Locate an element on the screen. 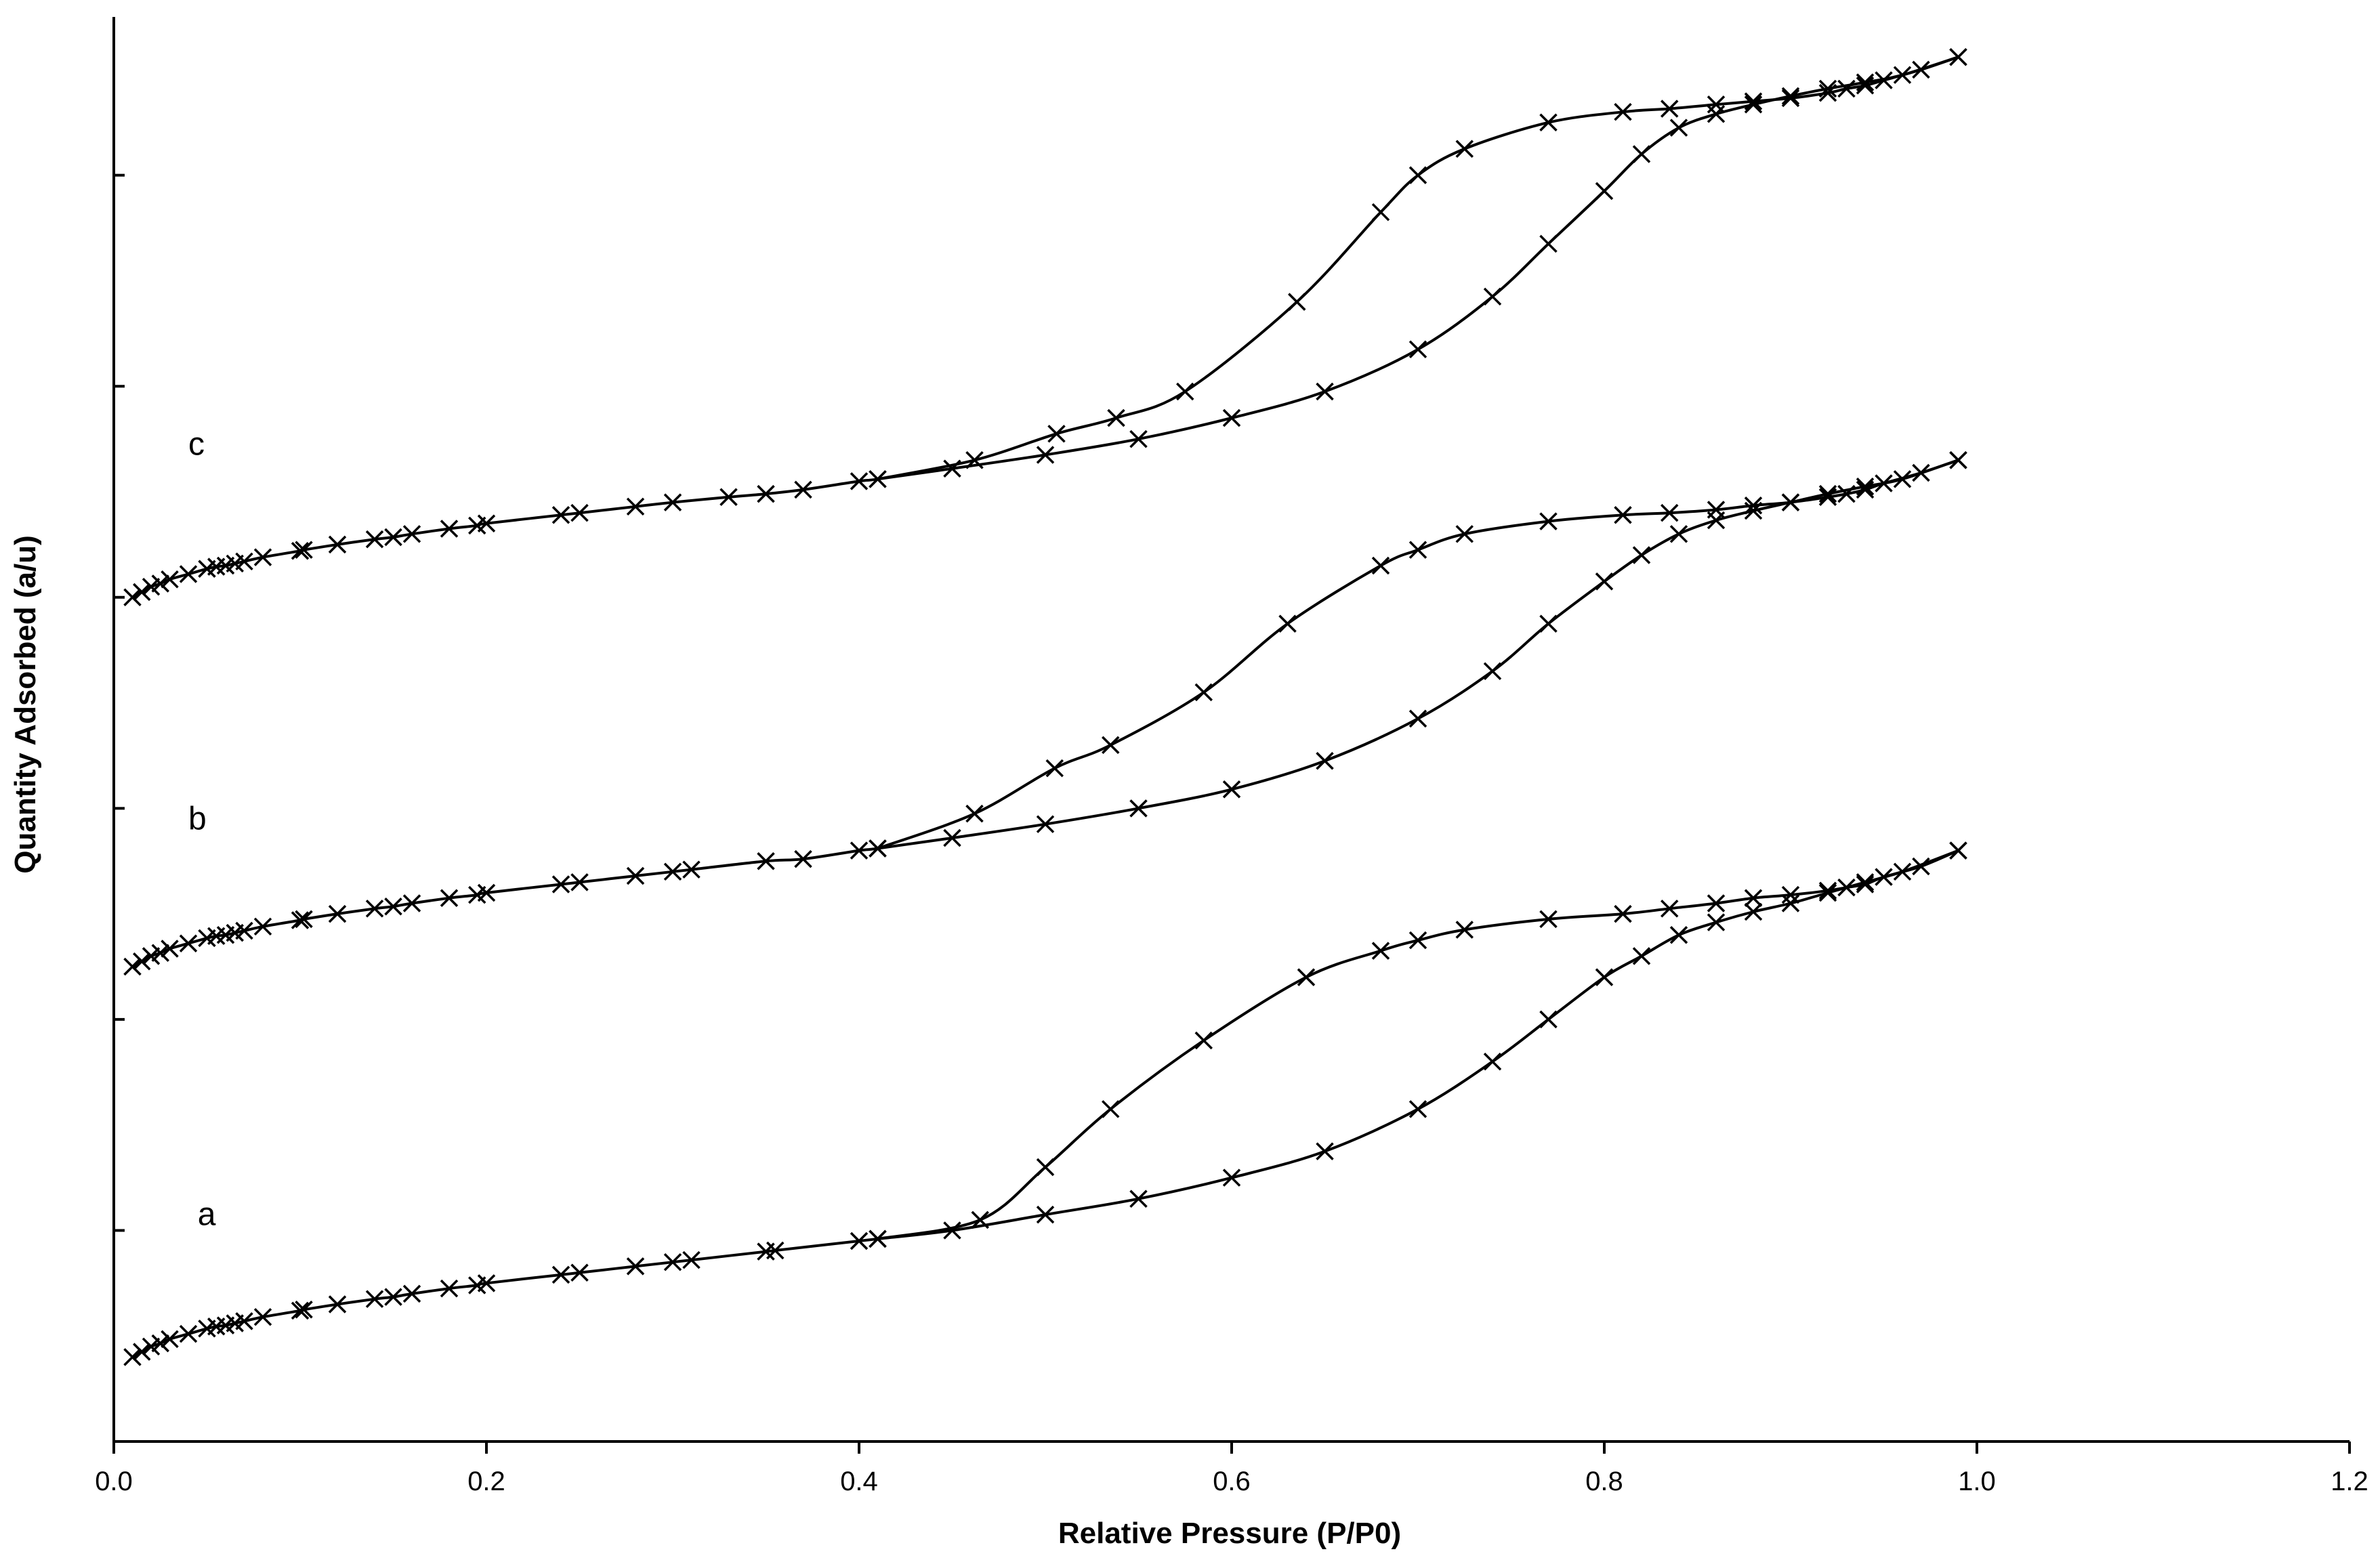  curve-label-c: c is located at coordinates (197, 444).